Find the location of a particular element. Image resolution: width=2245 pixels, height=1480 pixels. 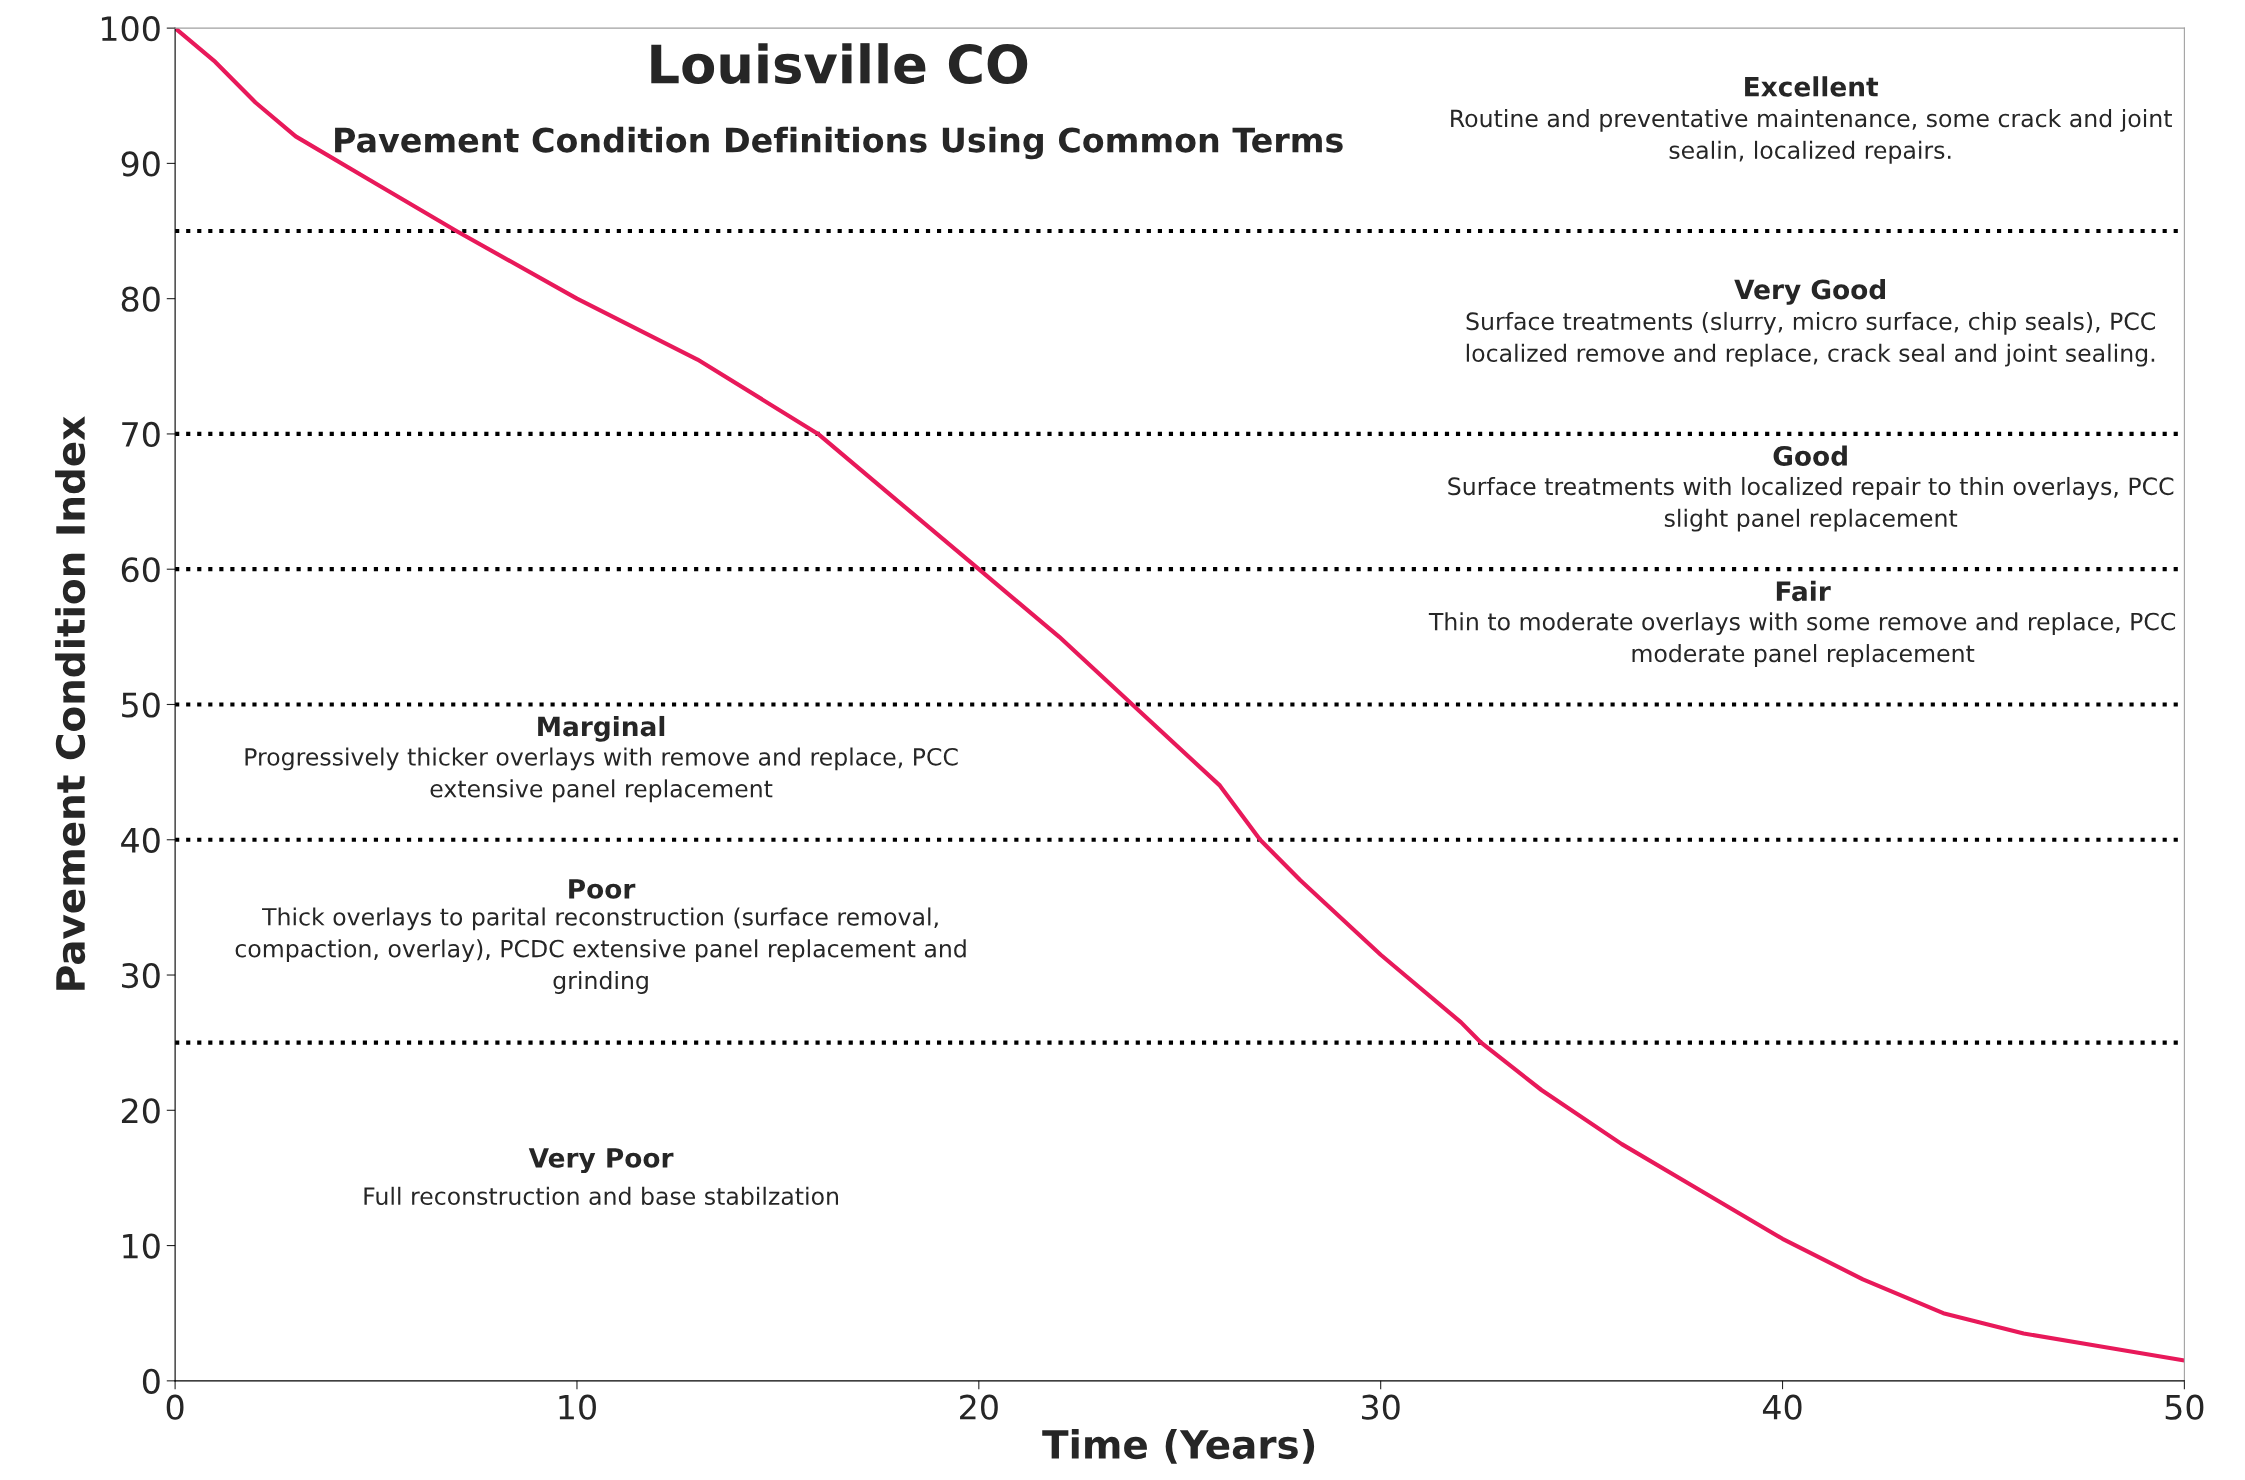

annotation: Very Poor is located at coordinates (601, 1161).